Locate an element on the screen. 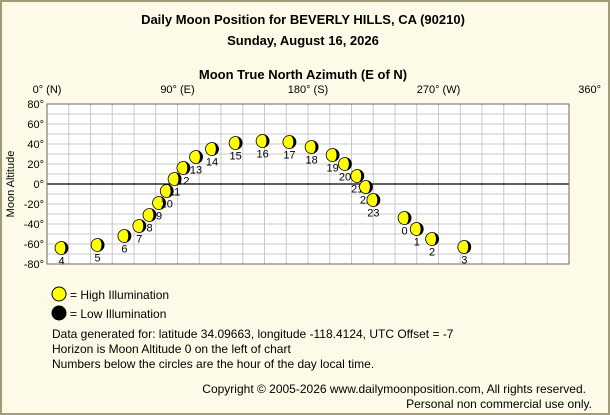  moon-point-hour-18: 18 is located at coordinates (311, 153).